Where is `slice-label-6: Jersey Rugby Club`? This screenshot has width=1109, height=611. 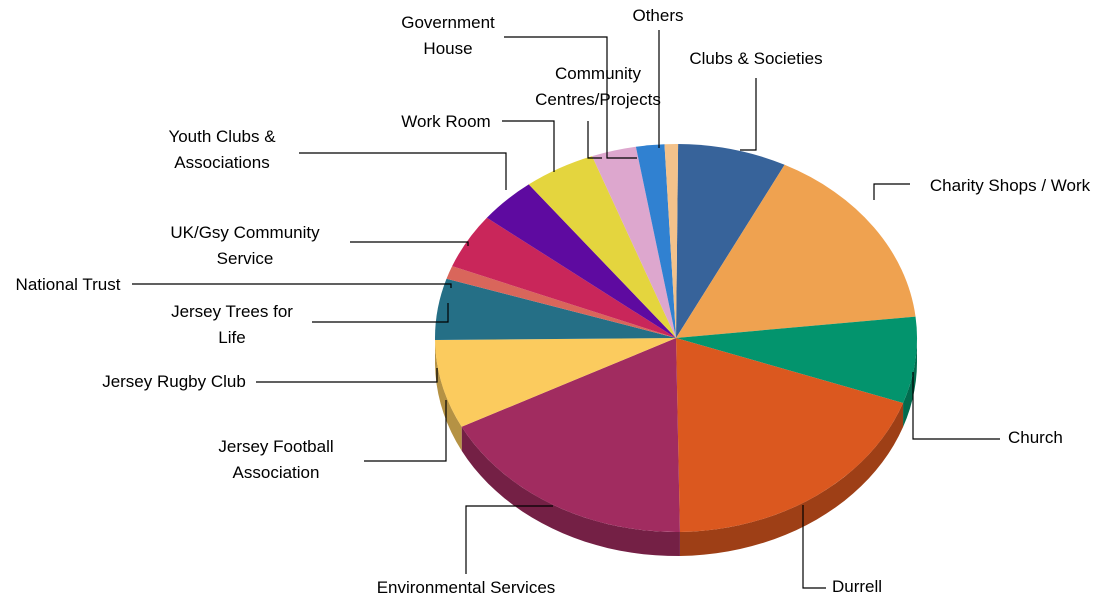 slice-label-6: Jersey Rugby Club is located at coordinates (174, 381).